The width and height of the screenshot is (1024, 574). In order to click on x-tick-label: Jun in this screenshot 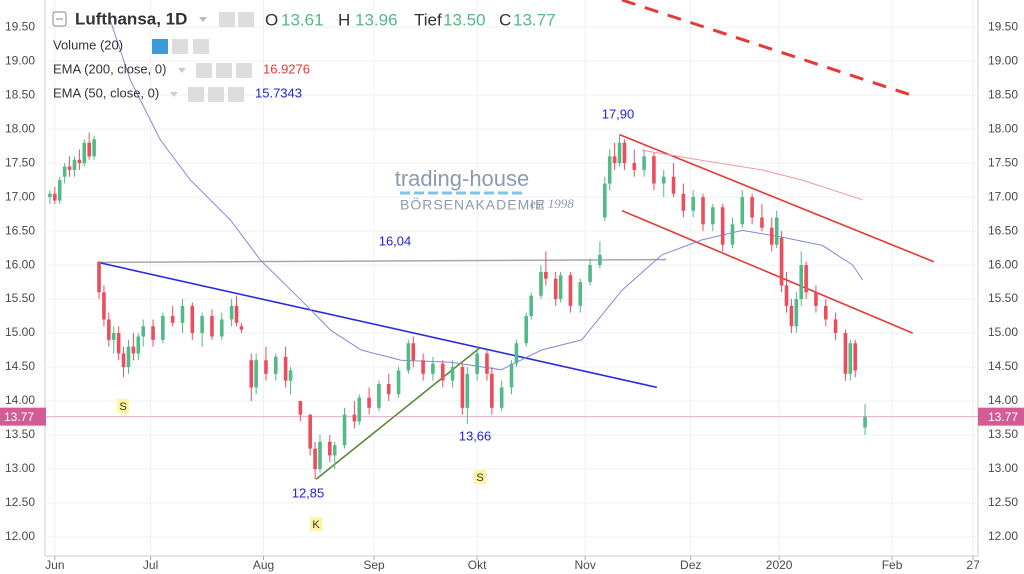, I will do `click(54, 565)`.